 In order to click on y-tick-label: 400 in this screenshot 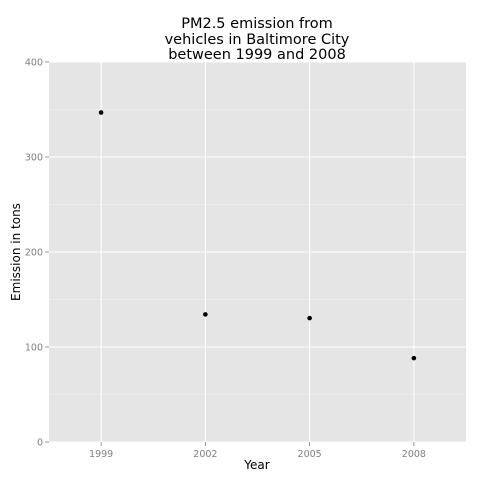, I will do `click(34, 63)`.